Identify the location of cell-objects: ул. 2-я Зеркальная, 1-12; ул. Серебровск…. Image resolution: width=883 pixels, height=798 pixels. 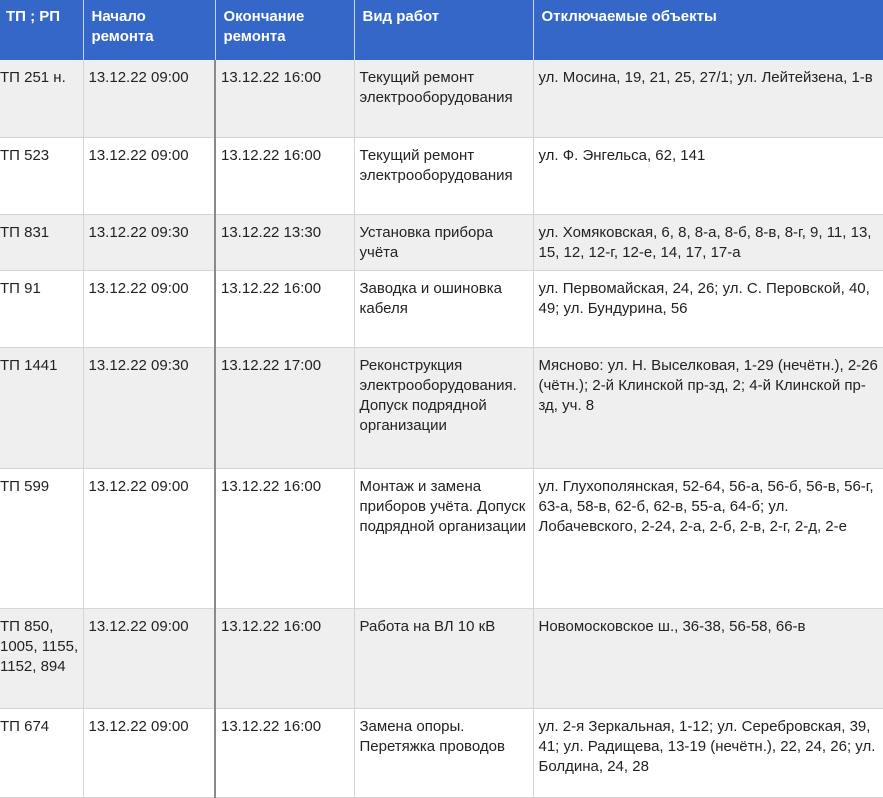
(708, 753).